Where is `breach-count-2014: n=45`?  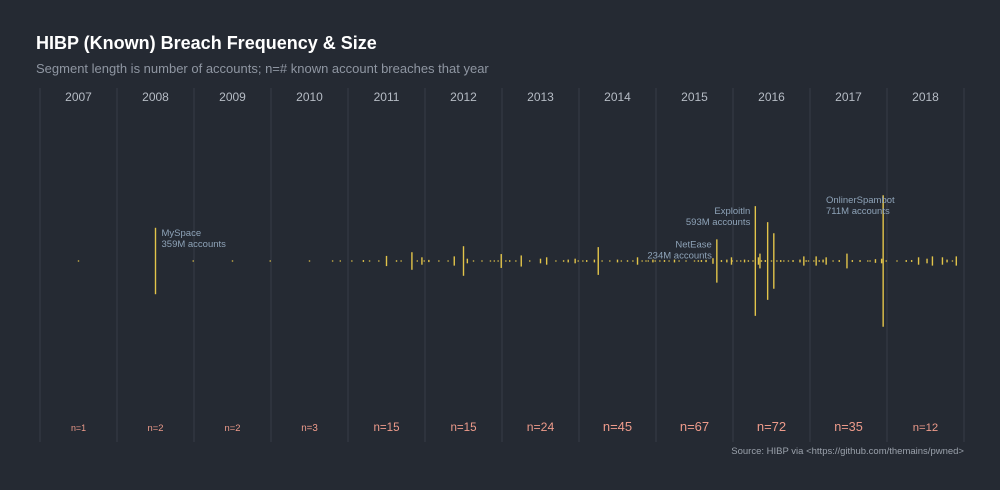
breach-count-2014: n=45 is located at coordinates (617, 426).